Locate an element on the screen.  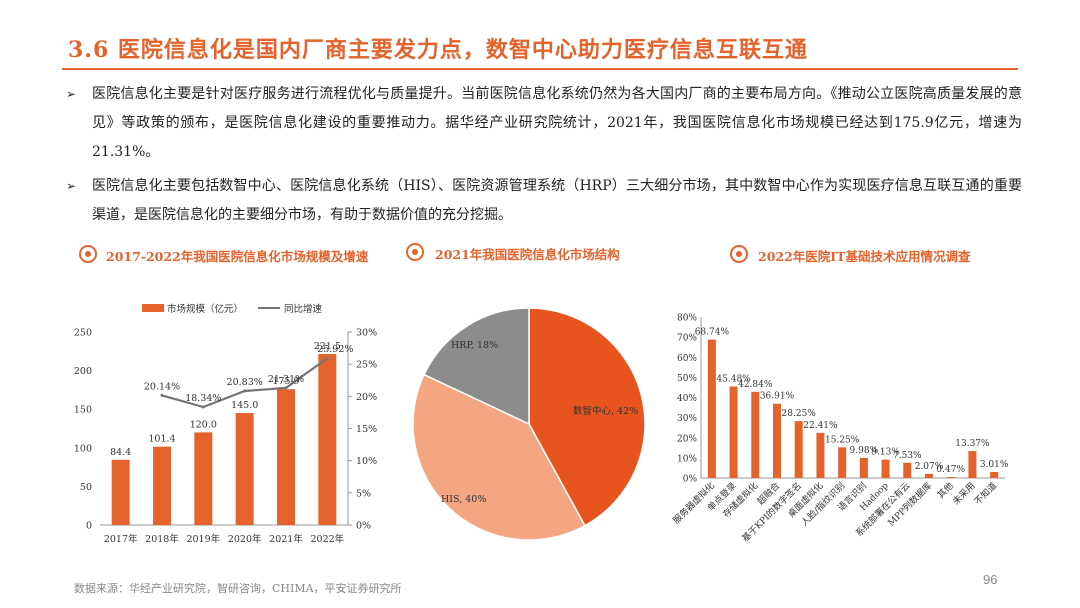
pie-slice-label: HIS, 40% is located at coordinates (463, 499).